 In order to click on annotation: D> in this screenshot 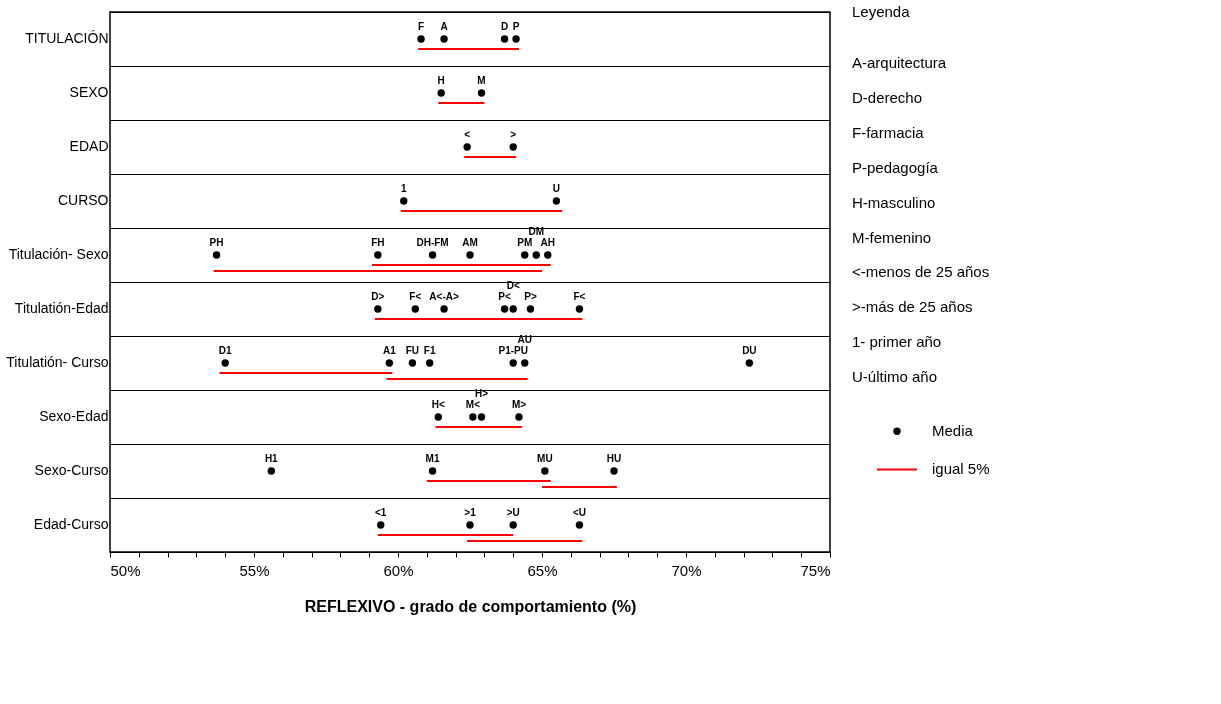, I will do `click(378, 296)`.